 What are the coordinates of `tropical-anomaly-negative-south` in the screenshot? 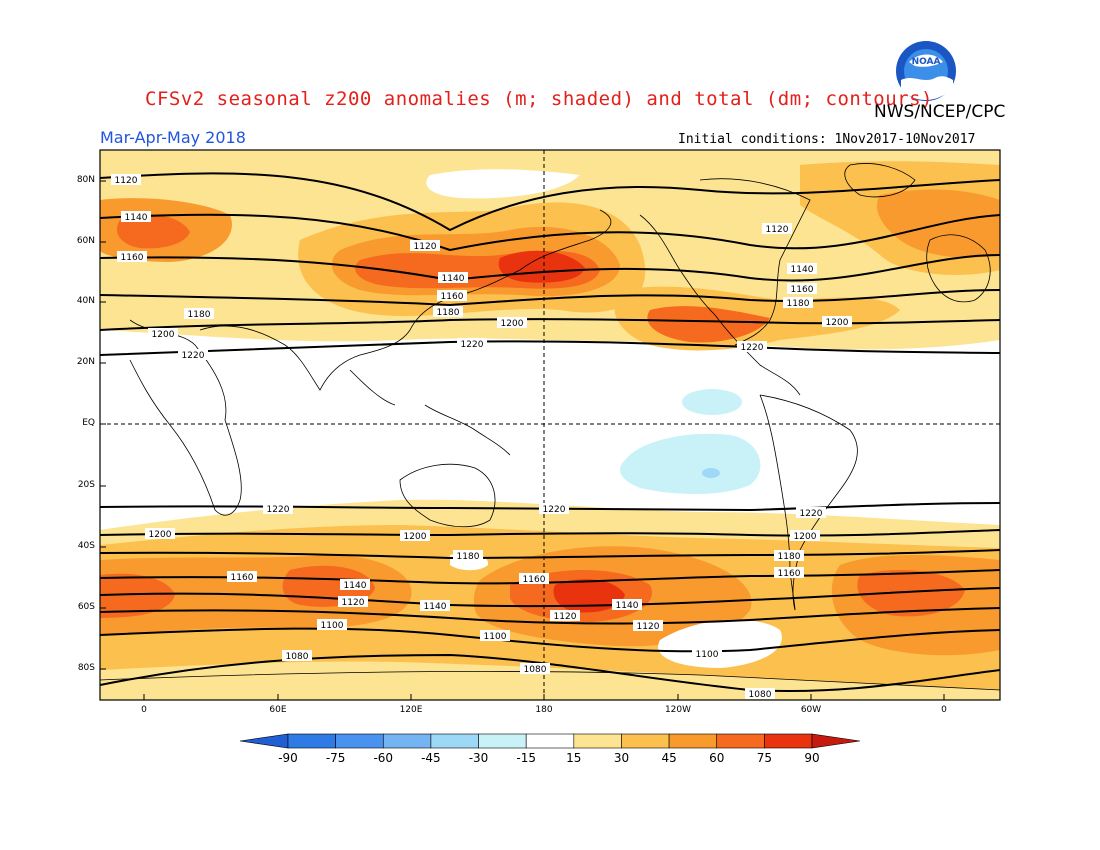 It's located at (690, 463).